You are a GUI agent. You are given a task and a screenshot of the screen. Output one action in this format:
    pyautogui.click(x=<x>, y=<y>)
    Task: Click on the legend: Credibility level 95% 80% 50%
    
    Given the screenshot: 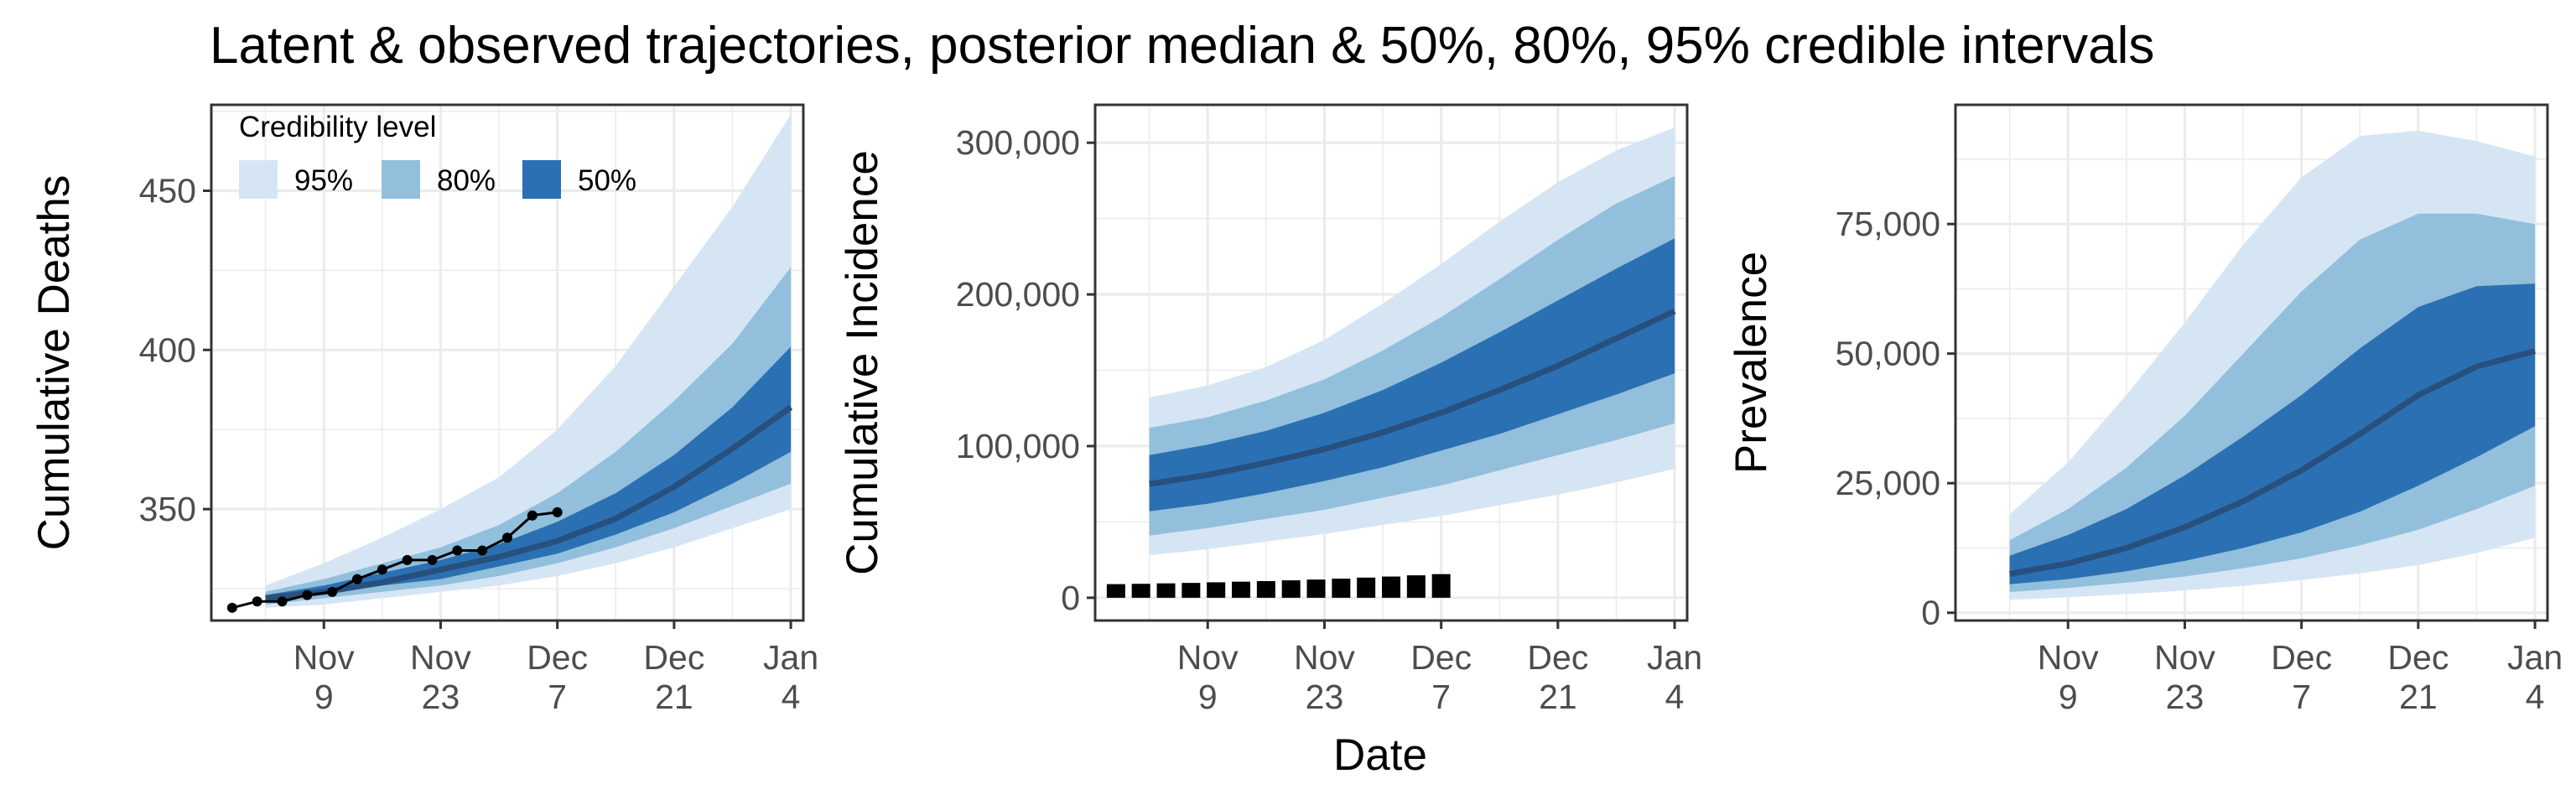 What is the action you would take?
    pyautogui.click(x=437, y=155)
    